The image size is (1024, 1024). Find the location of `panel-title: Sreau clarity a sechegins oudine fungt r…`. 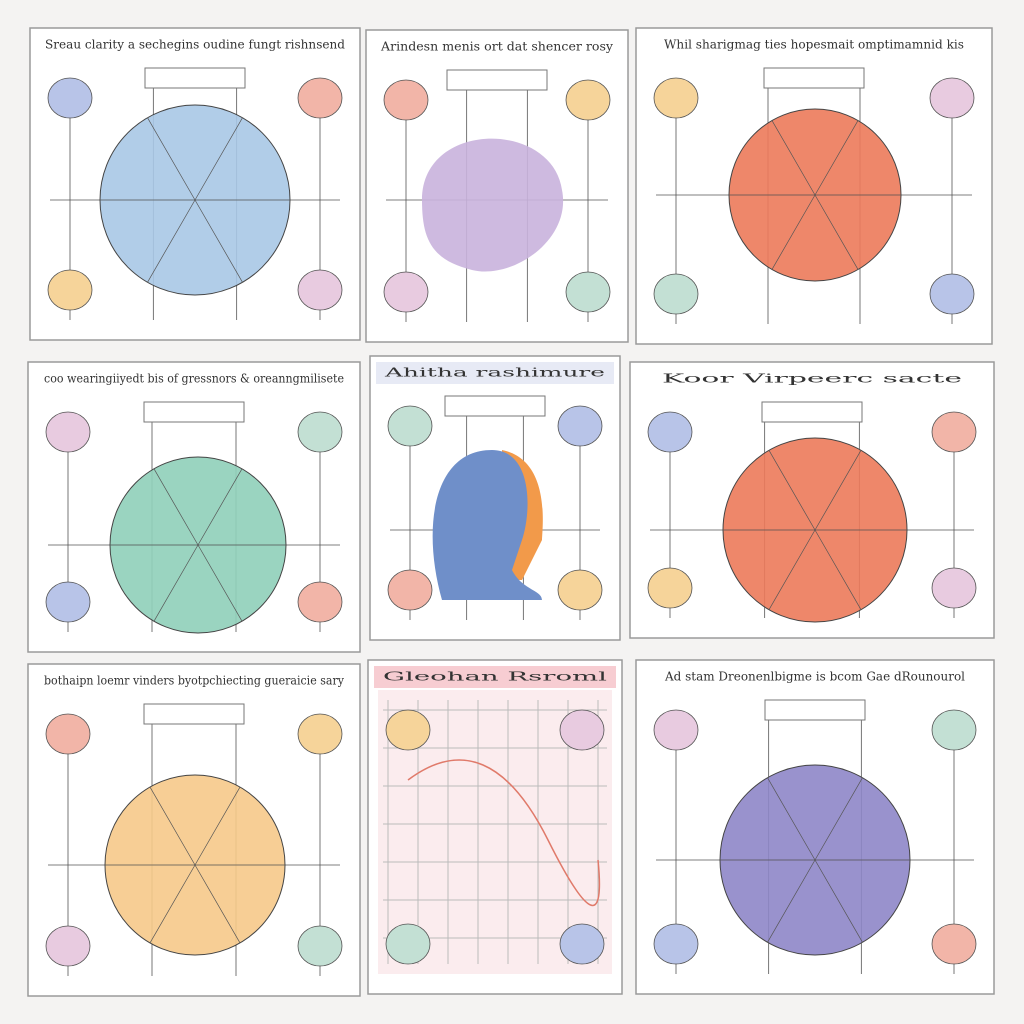

panel-title: Sreau clarity a sechegins oudine fungt r… is located at coordinates (195, 45).